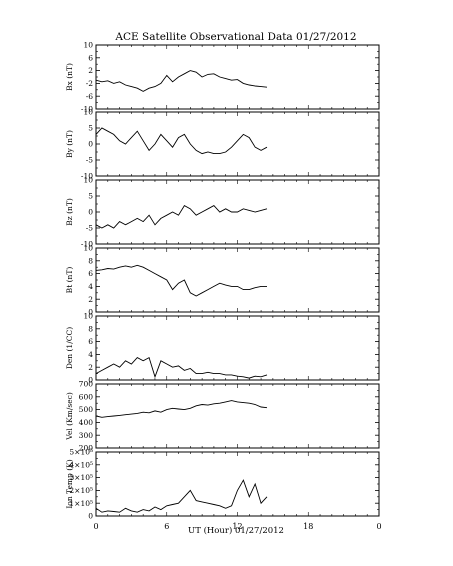 Image resolution: width=453 pixels, height=566 pixels. Describe the element at coordinates (86, 422) in the screenshot. I see `y-tick-label: 400` at that location.